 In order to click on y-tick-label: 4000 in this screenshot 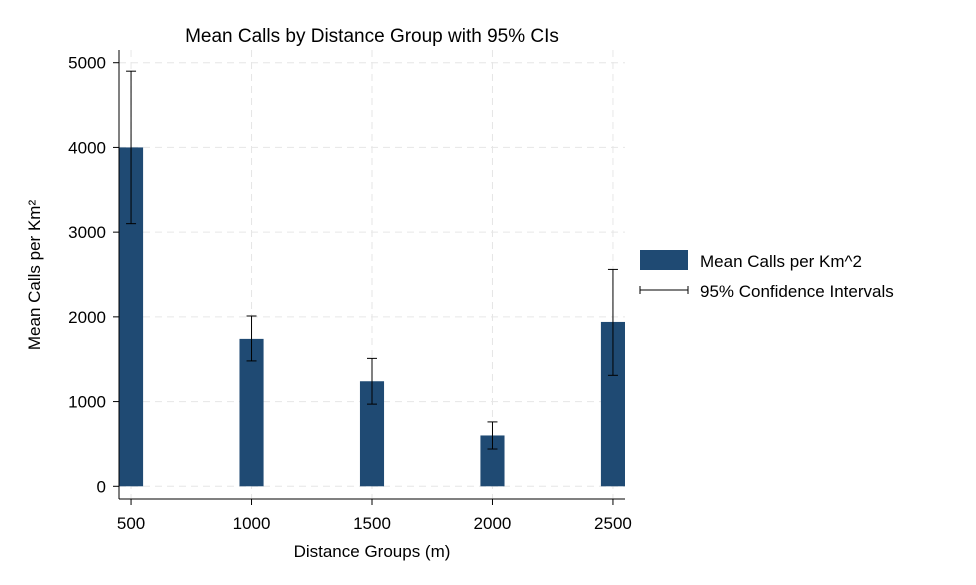, I will do `click(87, 147)`.